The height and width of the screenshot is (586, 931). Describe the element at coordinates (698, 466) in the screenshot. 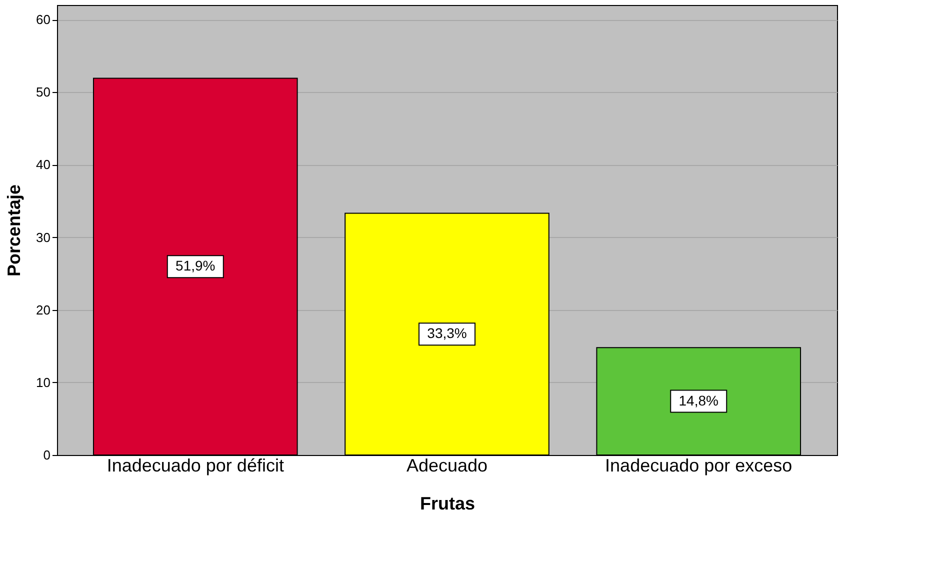

I see `x-tick-label: Inadecuado por exceso` at that location.